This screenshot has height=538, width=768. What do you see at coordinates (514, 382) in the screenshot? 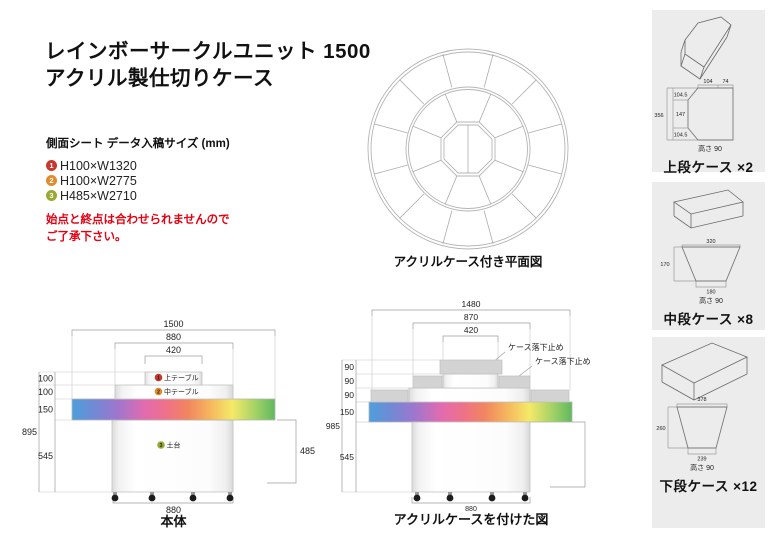
I see `middle-case-right` at bounding box center [514, 382].